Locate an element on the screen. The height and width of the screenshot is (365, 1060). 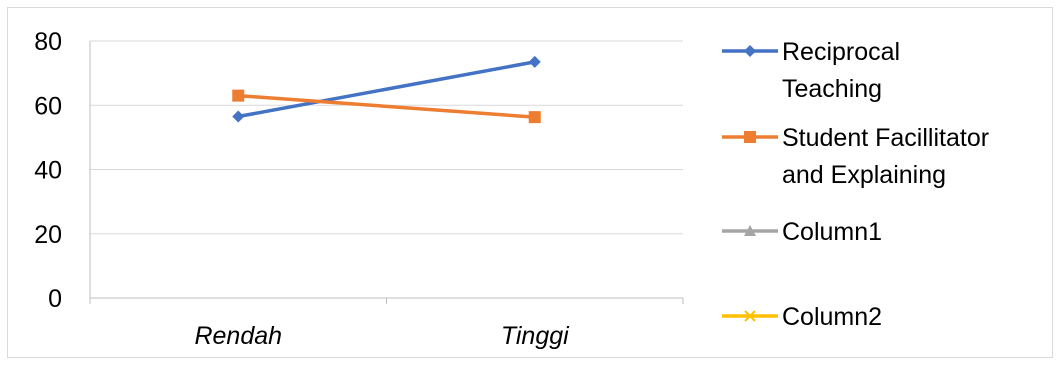
y-tick-label: 20 is located at coordinates (48, 235).